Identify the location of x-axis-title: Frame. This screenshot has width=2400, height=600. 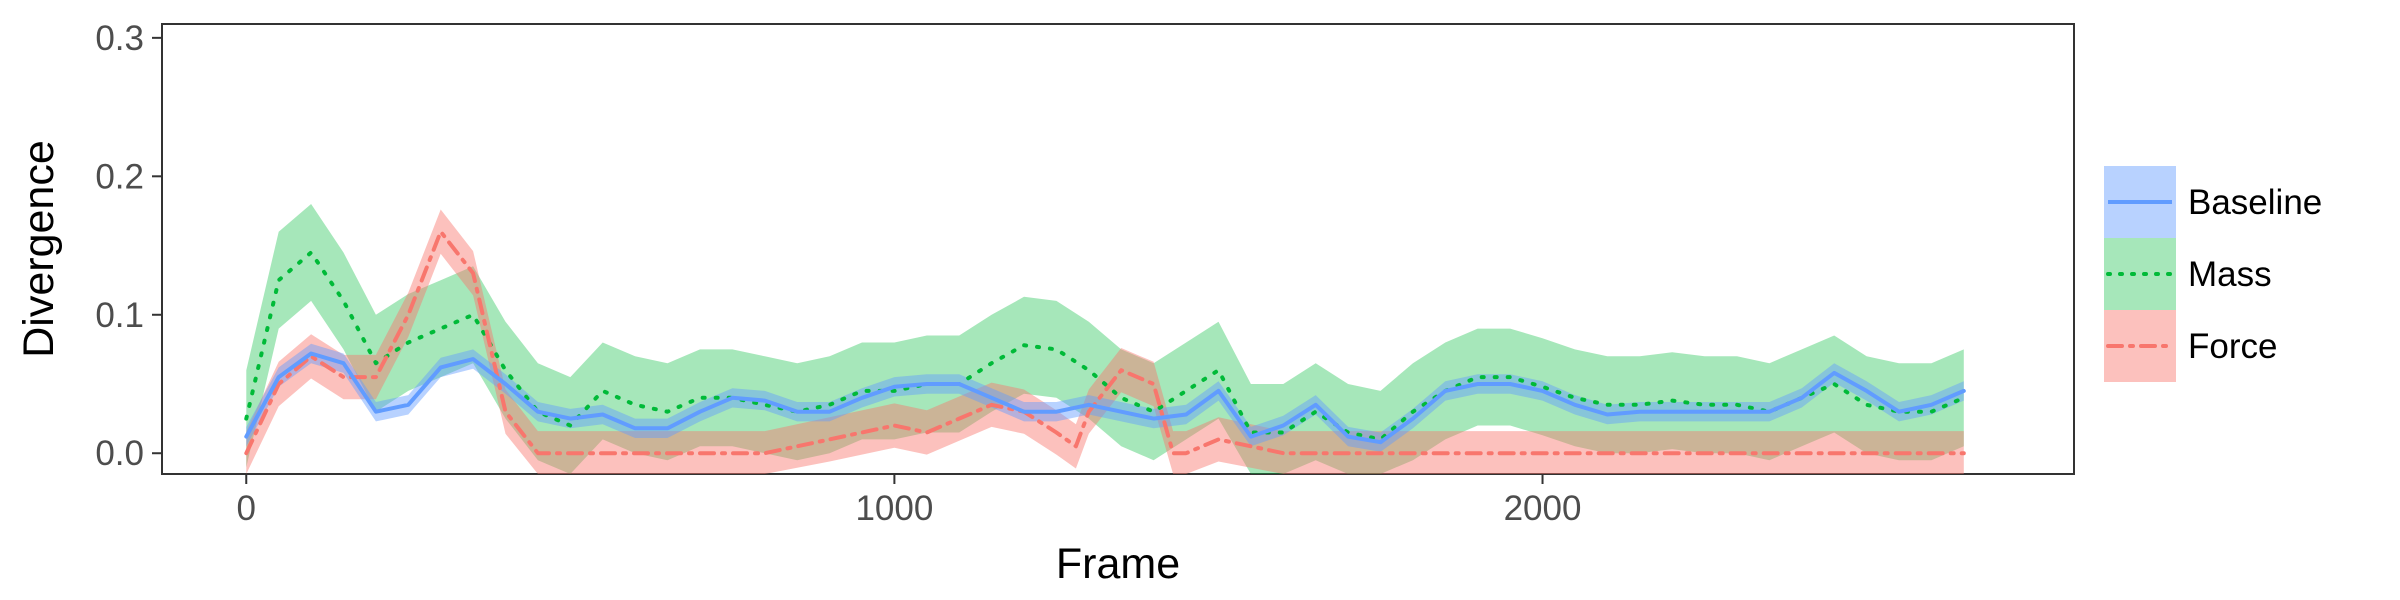
(1118, 564).